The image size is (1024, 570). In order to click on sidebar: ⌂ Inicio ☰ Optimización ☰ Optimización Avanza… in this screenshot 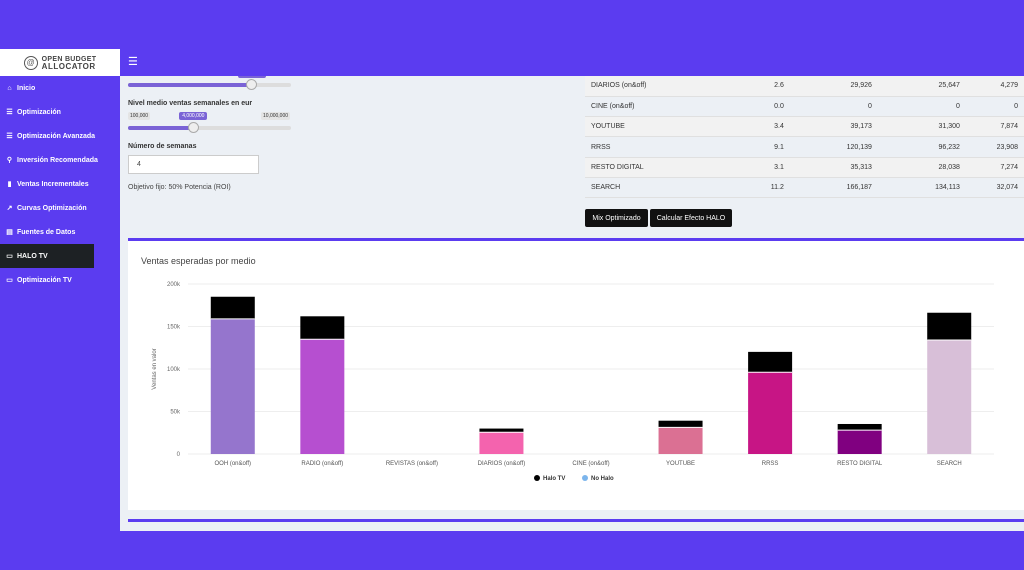, I will do `click(60, 323)`.